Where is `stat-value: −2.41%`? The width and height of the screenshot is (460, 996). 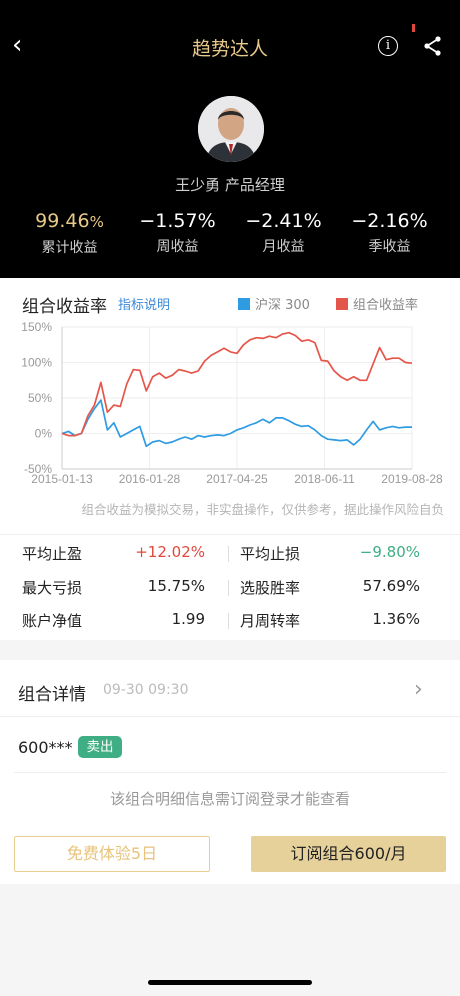 stat-value: −2.41% is located at coordinates (283, 221).